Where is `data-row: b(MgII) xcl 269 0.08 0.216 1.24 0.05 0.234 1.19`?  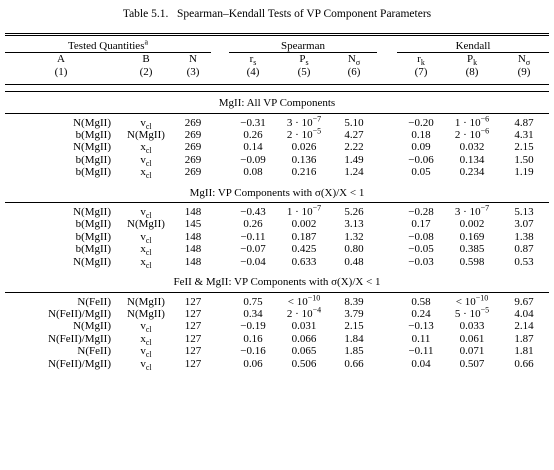
data-row: b(MgII) xcl 269 0.08 0.216 1.24 0.05 0.234 1.19 is located at coordinates (277, 173).